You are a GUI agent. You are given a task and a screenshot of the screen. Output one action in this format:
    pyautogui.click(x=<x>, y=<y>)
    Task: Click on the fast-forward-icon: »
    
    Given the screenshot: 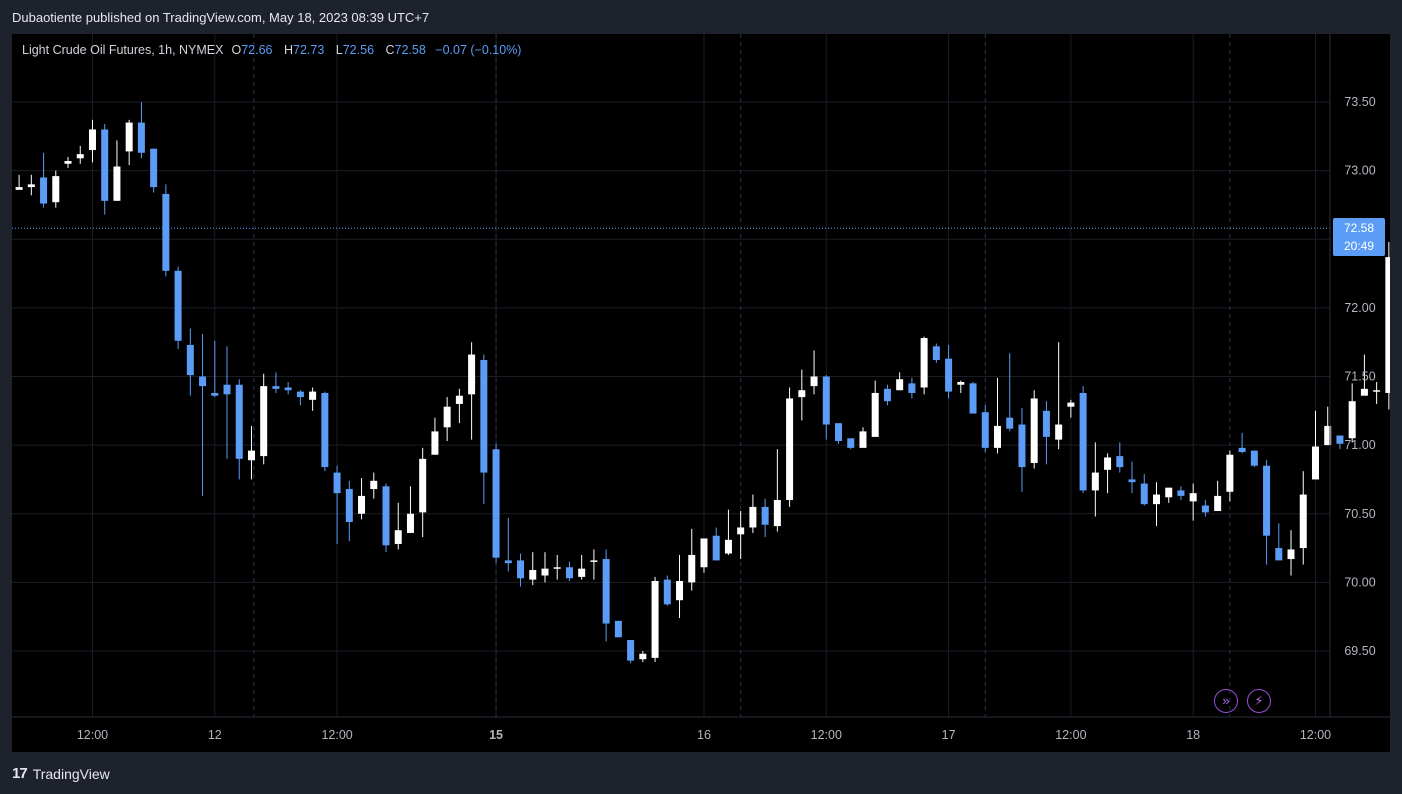 What is the action you would take?
    pyautogui.click(x=1226, y=701)
    